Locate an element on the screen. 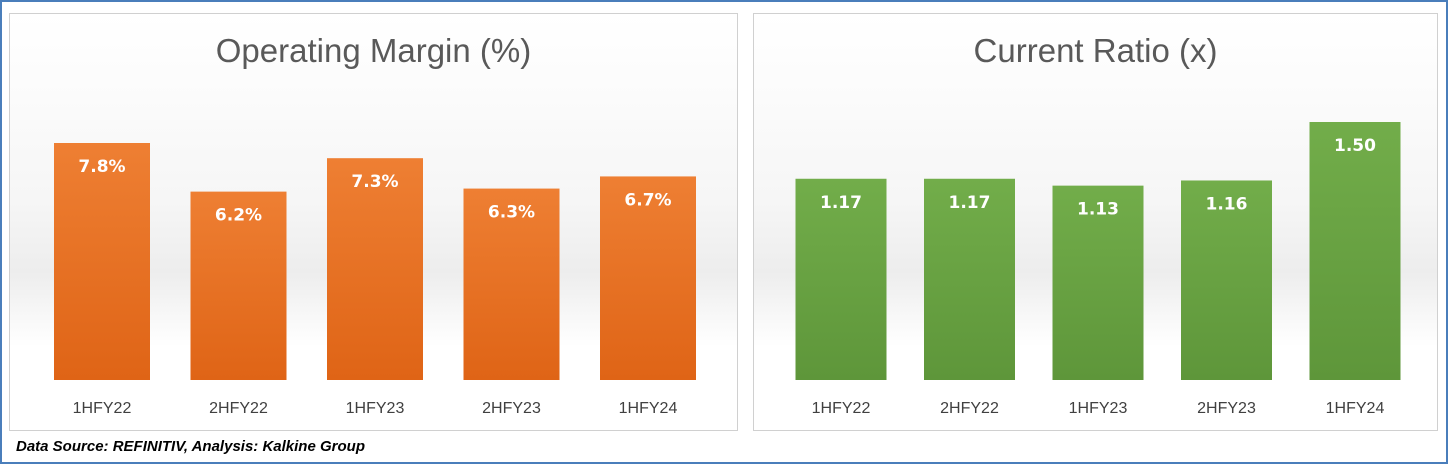 The height and width of the screenshot is (464, 1448). operating-margin-bar-2hfy23 is located at coordinates (511, 284).